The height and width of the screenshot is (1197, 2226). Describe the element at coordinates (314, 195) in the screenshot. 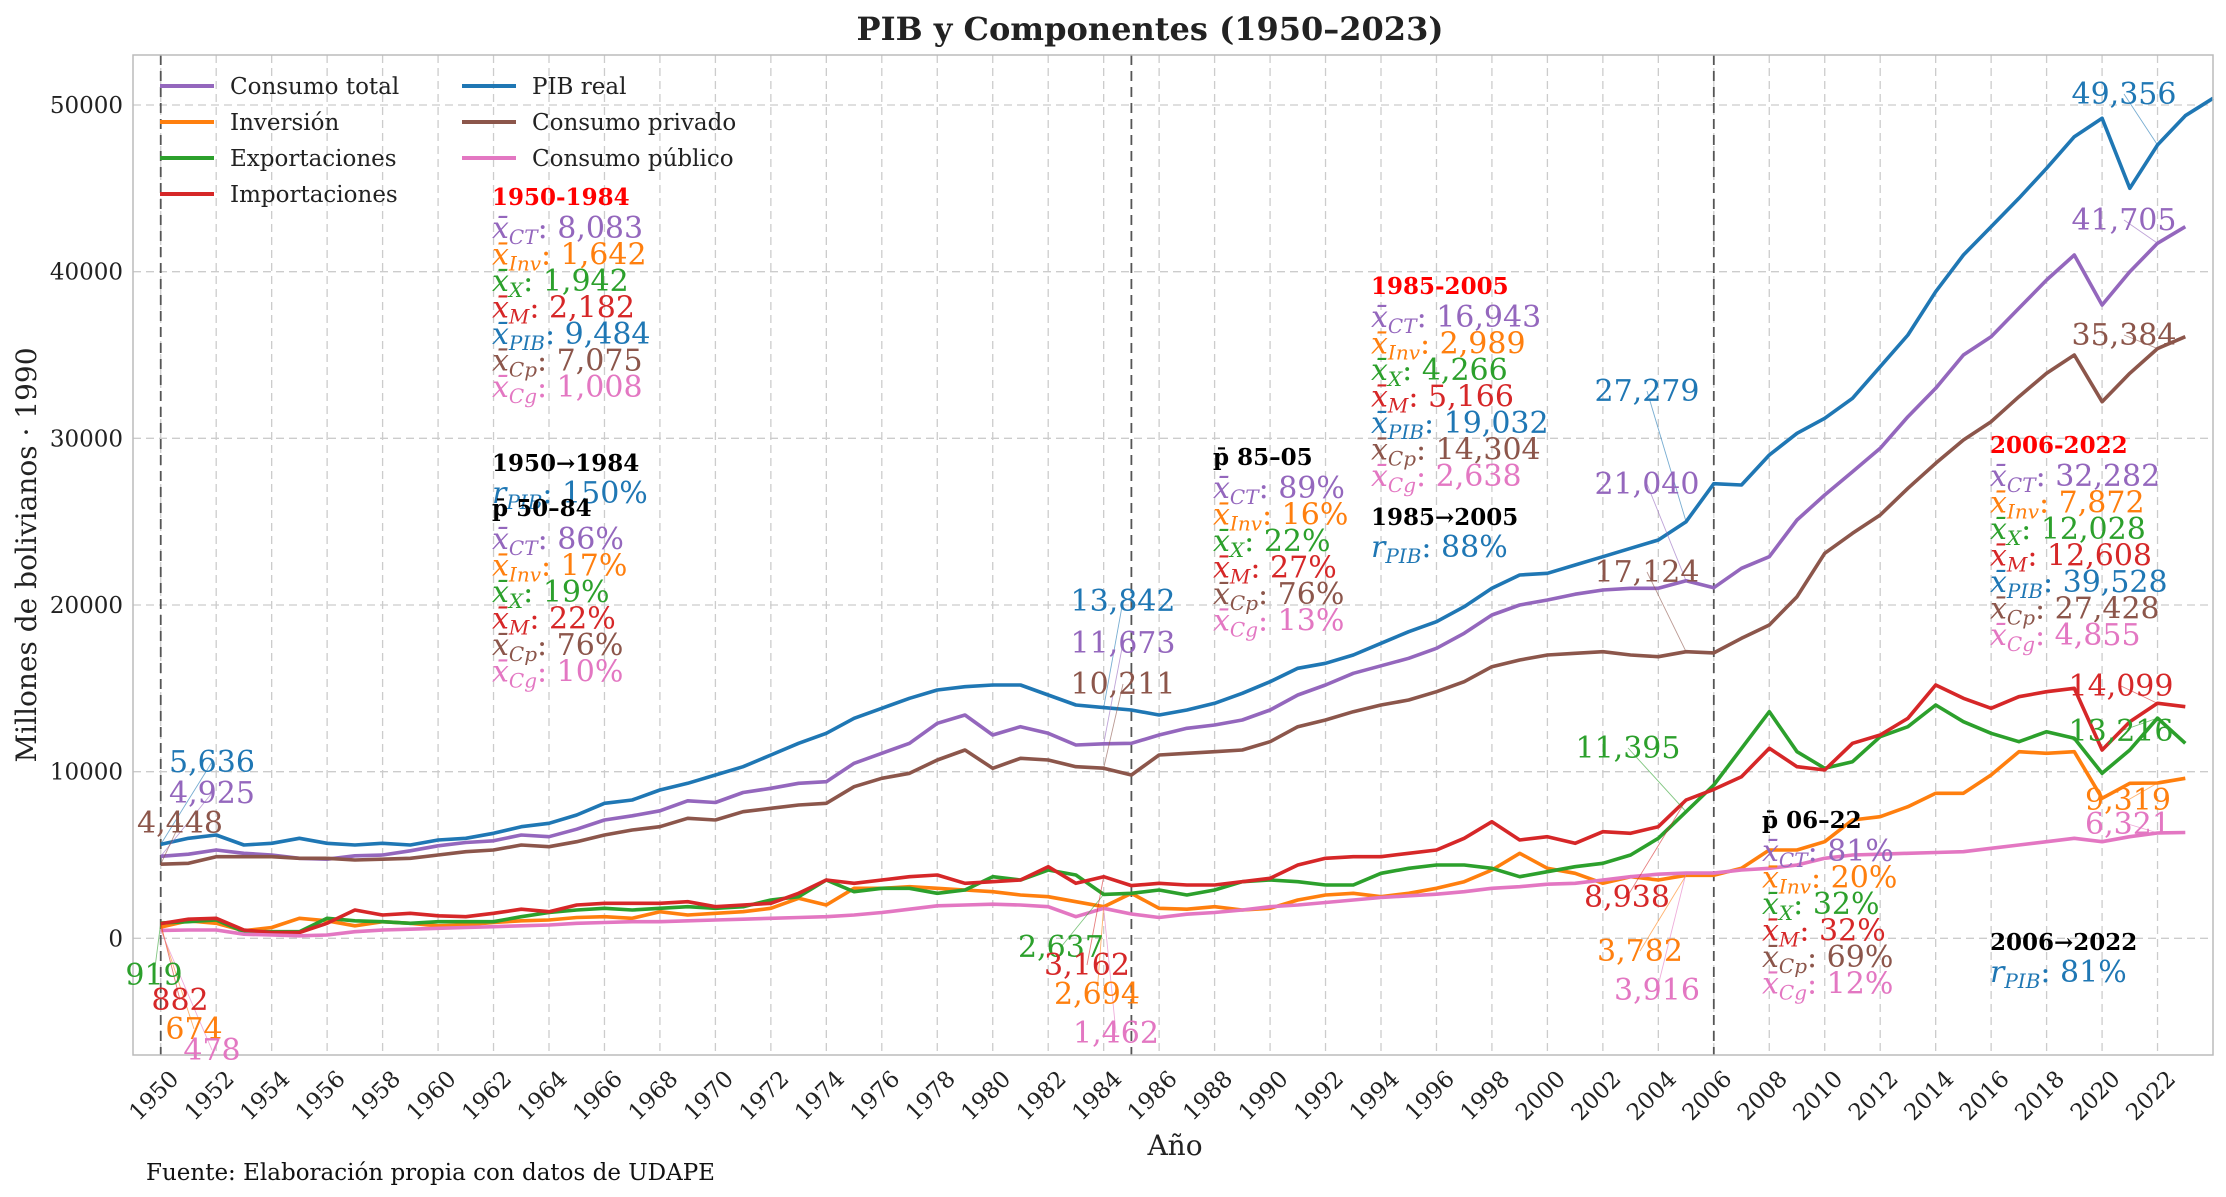

I see `legend-label: Importaciones` at that location.